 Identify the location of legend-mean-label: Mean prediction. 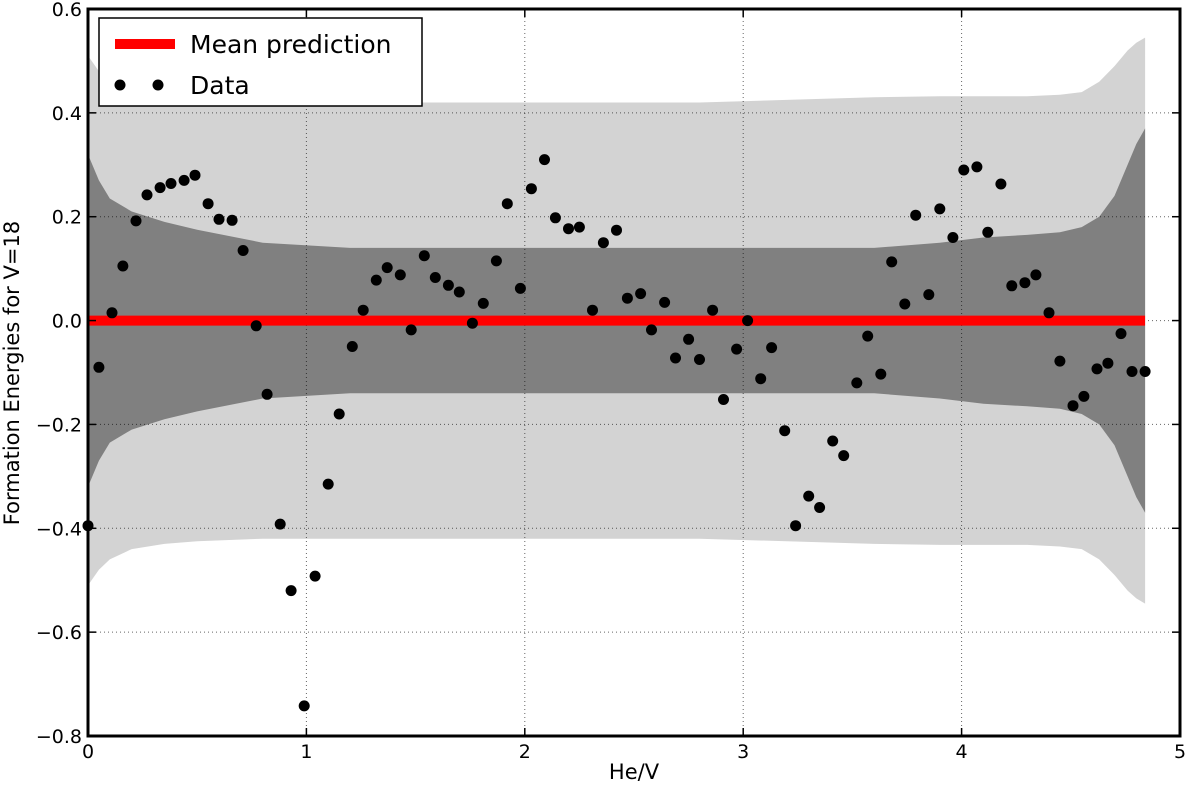
(291, 44).